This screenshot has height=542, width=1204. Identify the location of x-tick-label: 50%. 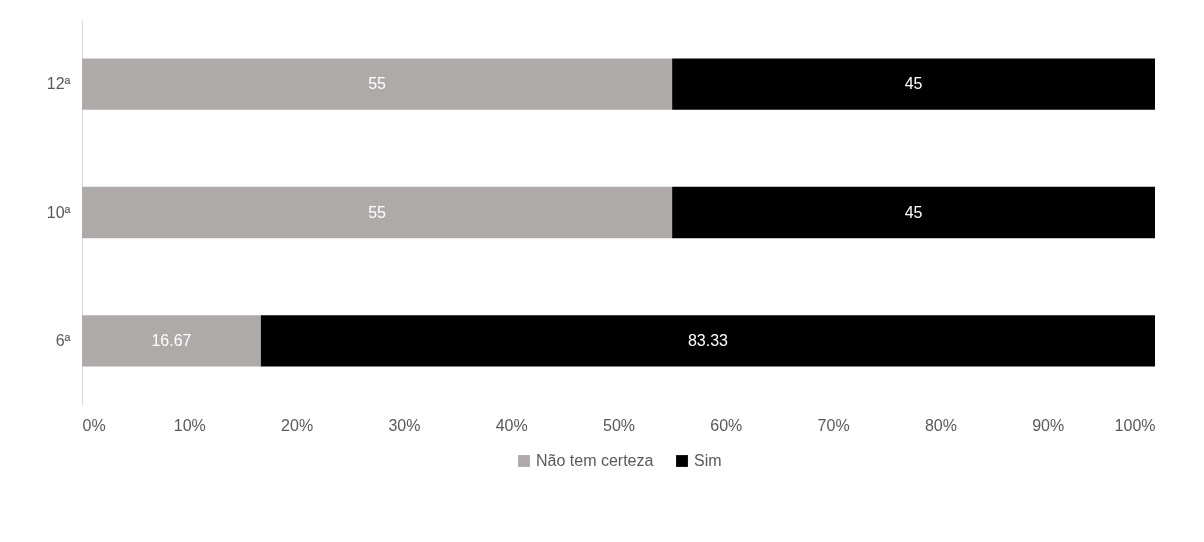
(619, 425).